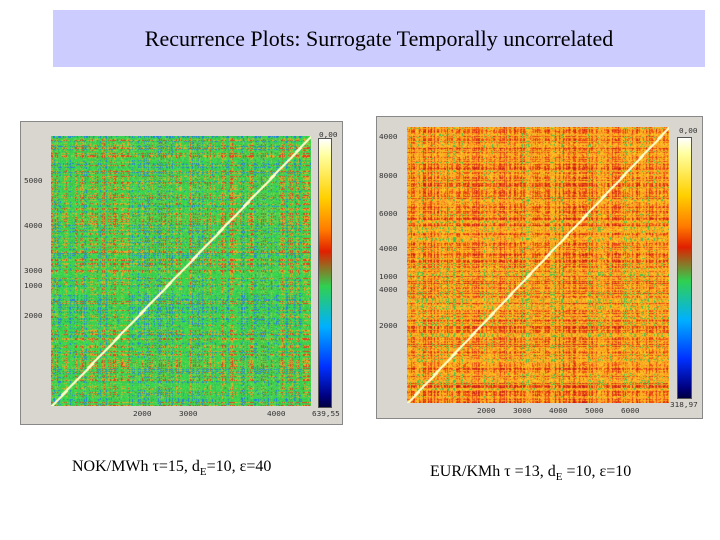 The width and height of the screenshot is (720, 540). I want to click on caption-text: =10, so click(619, 471).